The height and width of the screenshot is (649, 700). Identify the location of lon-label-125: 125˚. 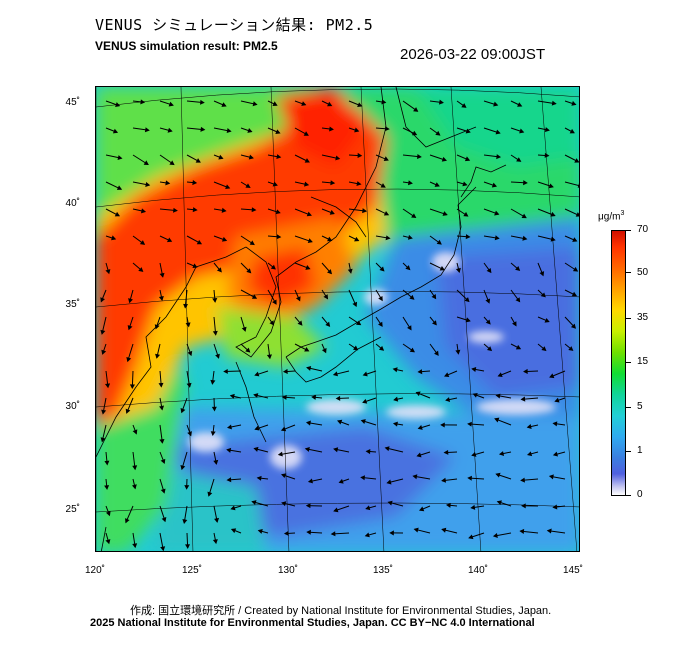
(191, 570).